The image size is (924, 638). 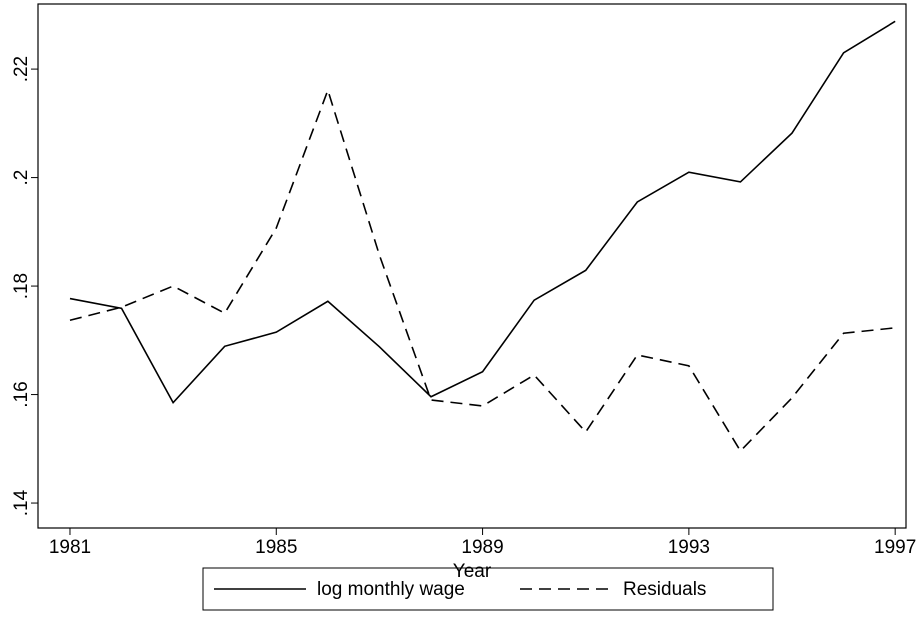 What do you see at coordinates (21, 69) in the screenshot?
I see `y-tick-label: .22` at bounding box center [21, 69].